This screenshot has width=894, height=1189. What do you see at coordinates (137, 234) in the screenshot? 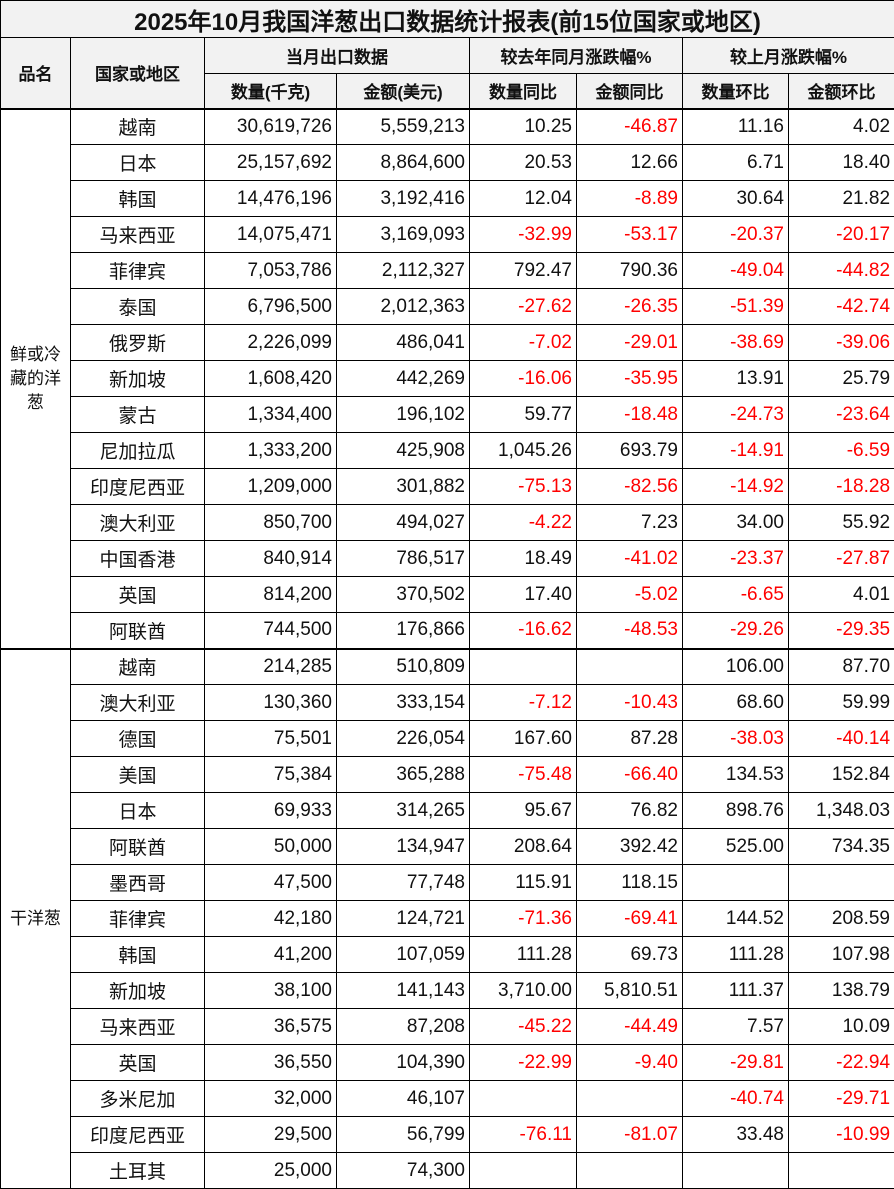
I see `country-cell: 马来西亚` at bounding box center [137, 234].